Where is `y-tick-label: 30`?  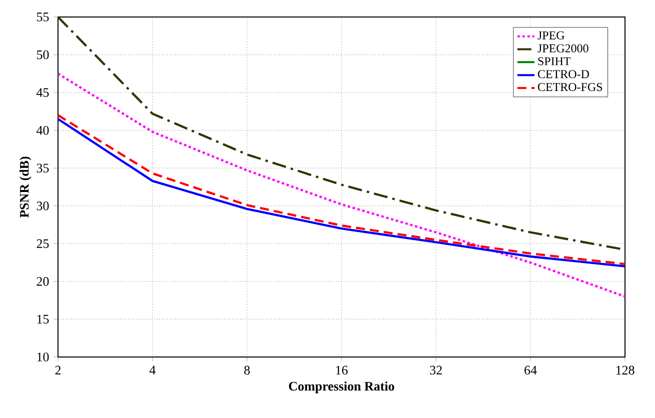 y-tick-label: 30 is located at coordinates (42, 206).